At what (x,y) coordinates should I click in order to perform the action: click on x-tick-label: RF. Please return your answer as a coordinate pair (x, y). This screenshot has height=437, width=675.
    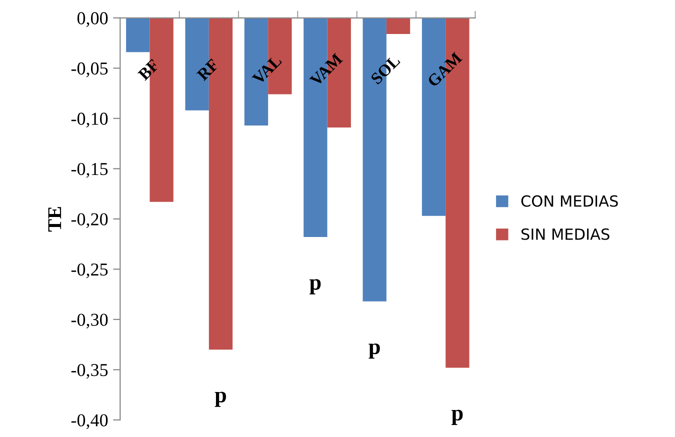
    Looking at the image, I should click on (208, 70).